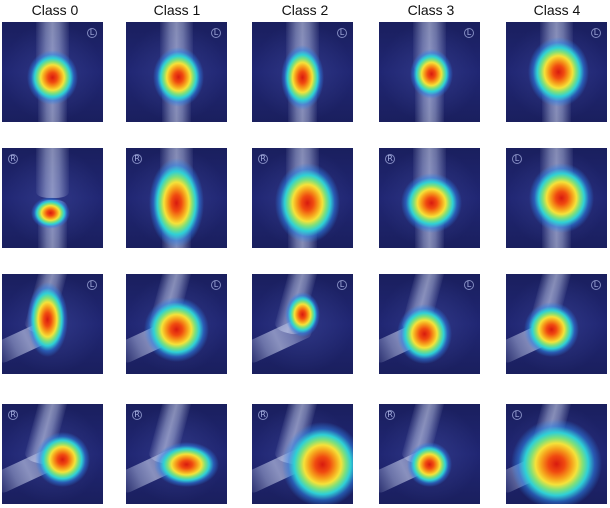 This screenshot has height=508, width=610. Describe the element at coordinates (431, 10) in the screenshot. I see `column-label-class-3: Class 3` at that location.